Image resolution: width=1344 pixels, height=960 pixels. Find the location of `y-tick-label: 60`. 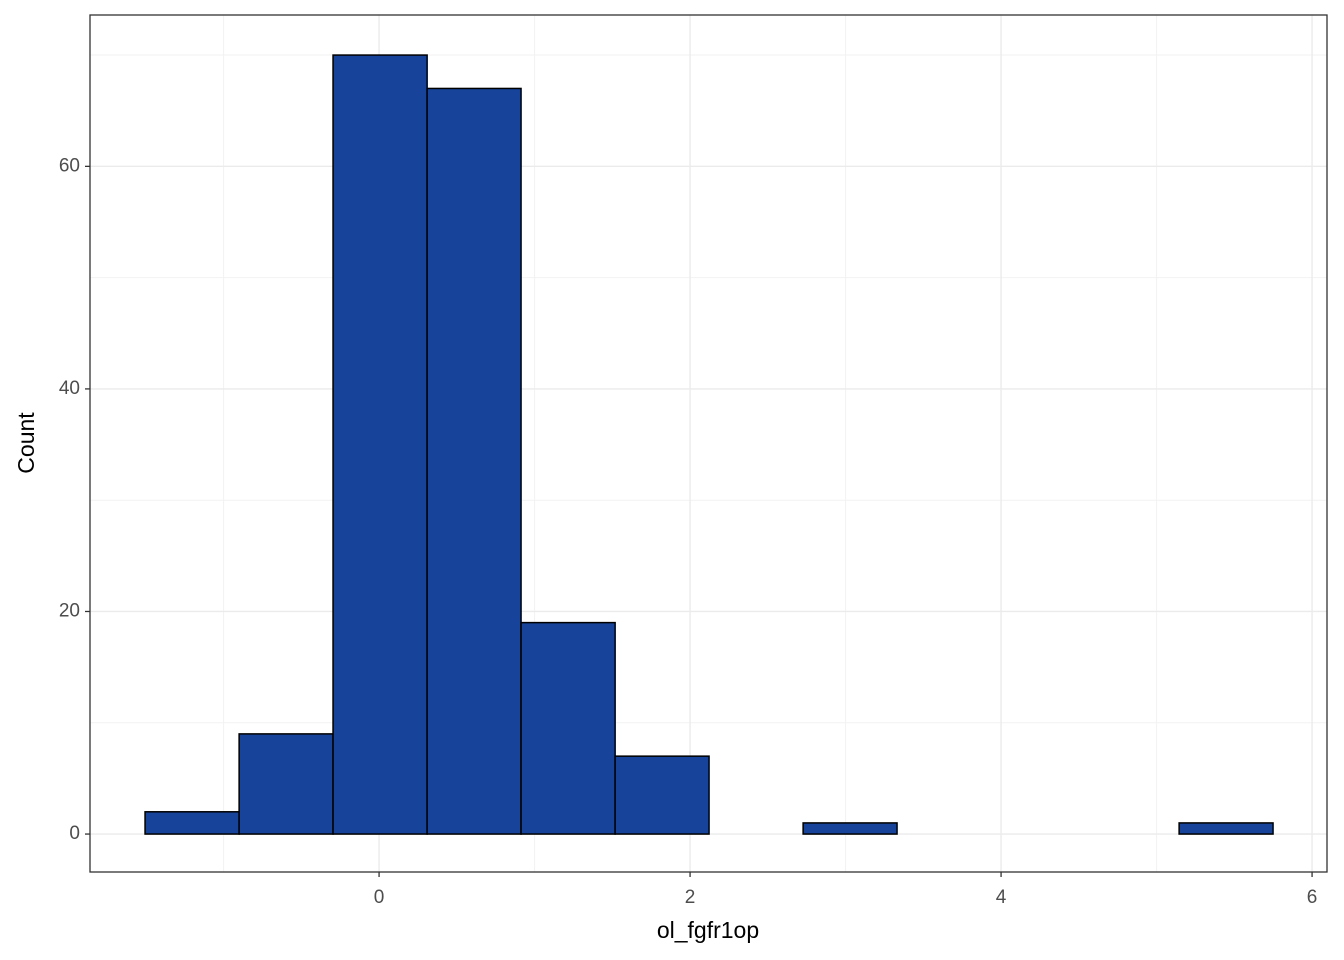

y-tick-label: 60 is located at coordinates (69, 165).